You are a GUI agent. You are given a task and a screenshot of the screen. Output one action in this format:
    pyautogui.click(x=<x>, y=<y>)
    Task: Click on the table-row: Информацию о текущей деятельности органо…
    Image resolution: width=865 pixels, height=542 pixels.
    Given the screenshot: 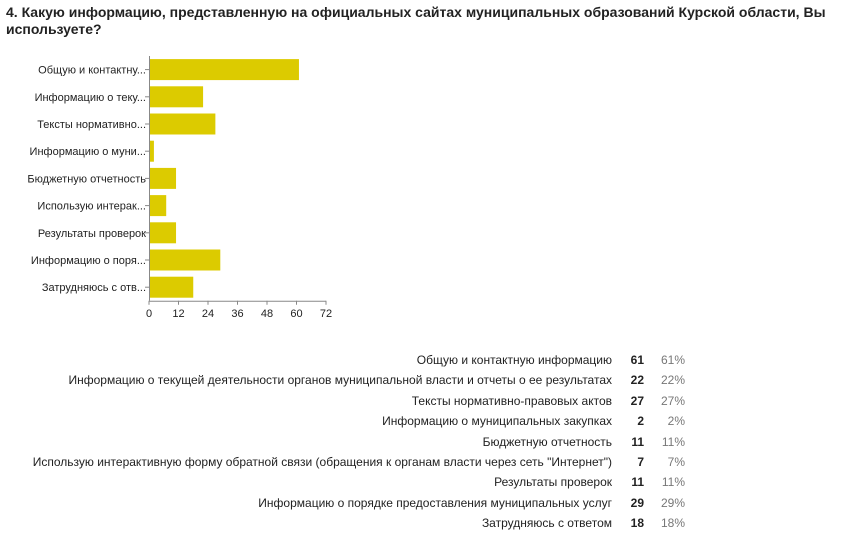 What is the action you would take?
    pyautogui.click(x=350, y=380)
    